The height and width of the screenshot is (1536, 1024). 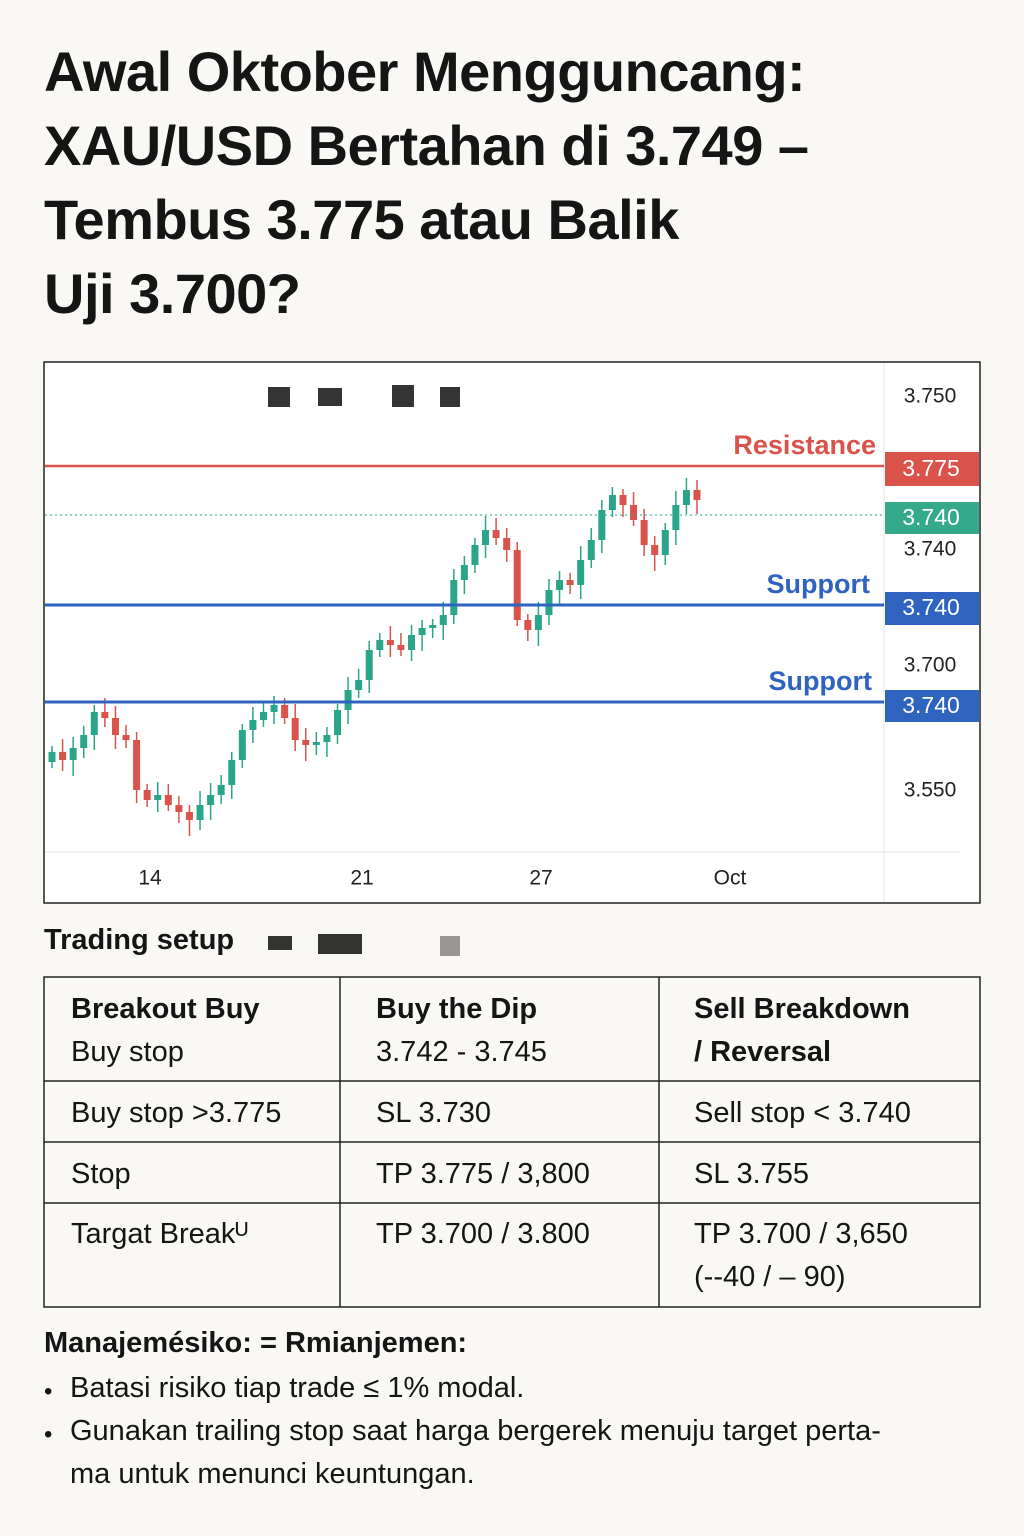 I want to click on table-cell: Targat Breakᵁ, so click(x=159, y=1234).